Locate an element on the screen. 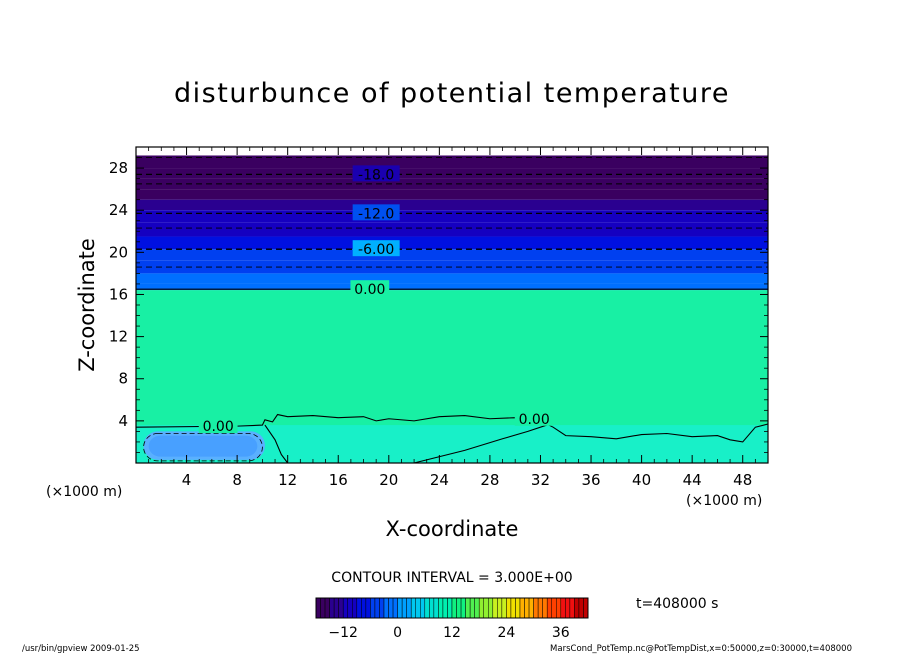 Image resolution: width=904 pixels, height=654 pixels. contour-label: -12.0 is located at coordinates (376, 214).